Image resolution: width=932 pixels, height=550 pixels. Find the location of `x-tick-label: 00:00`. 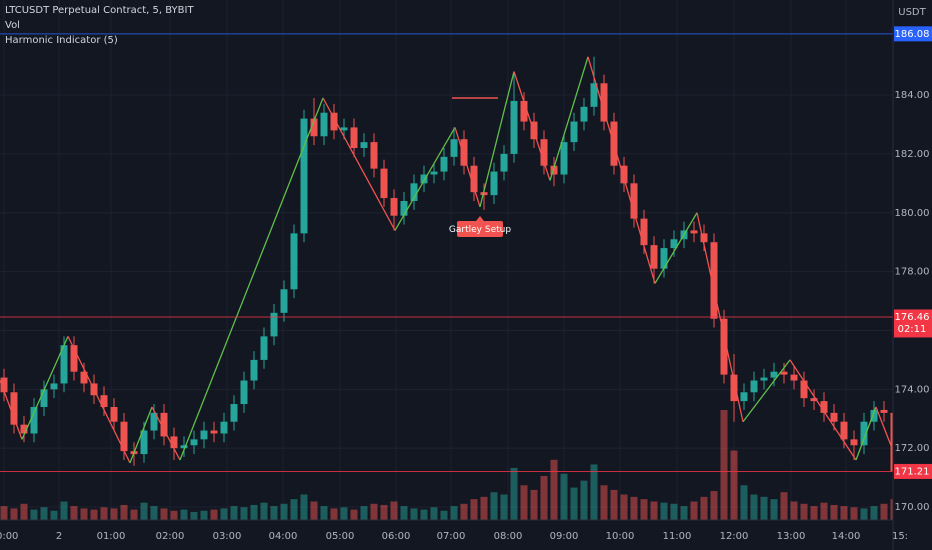

x-tick-label: 00:00 is located at coordinates (9, 536).